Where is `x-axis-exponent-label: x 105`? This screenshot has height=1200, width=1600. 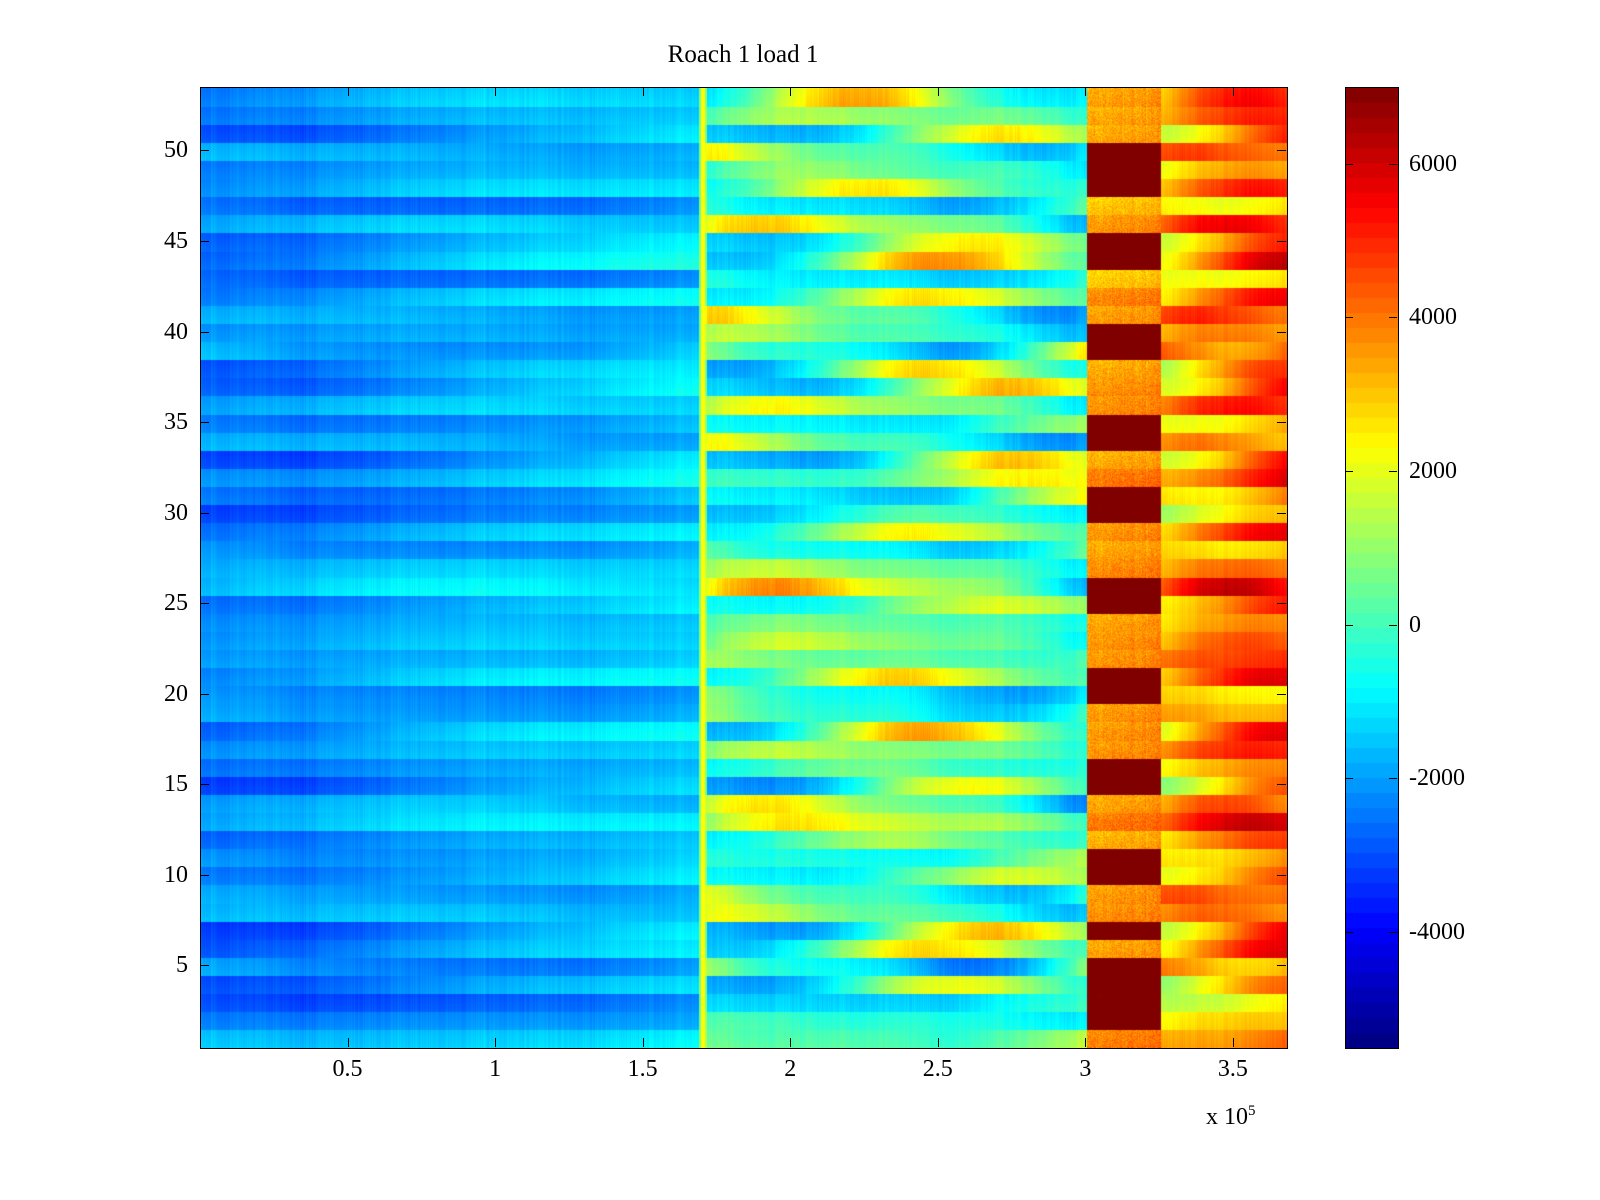
x-axis-exponent-label: x 105 is located at coordinates (1231, 1116).